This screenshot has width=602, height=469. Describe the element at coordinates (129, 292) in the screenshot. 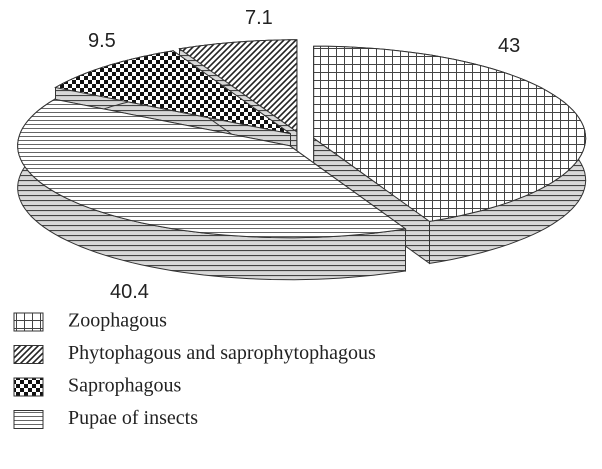

I see `data-label: 40.4` at that location.